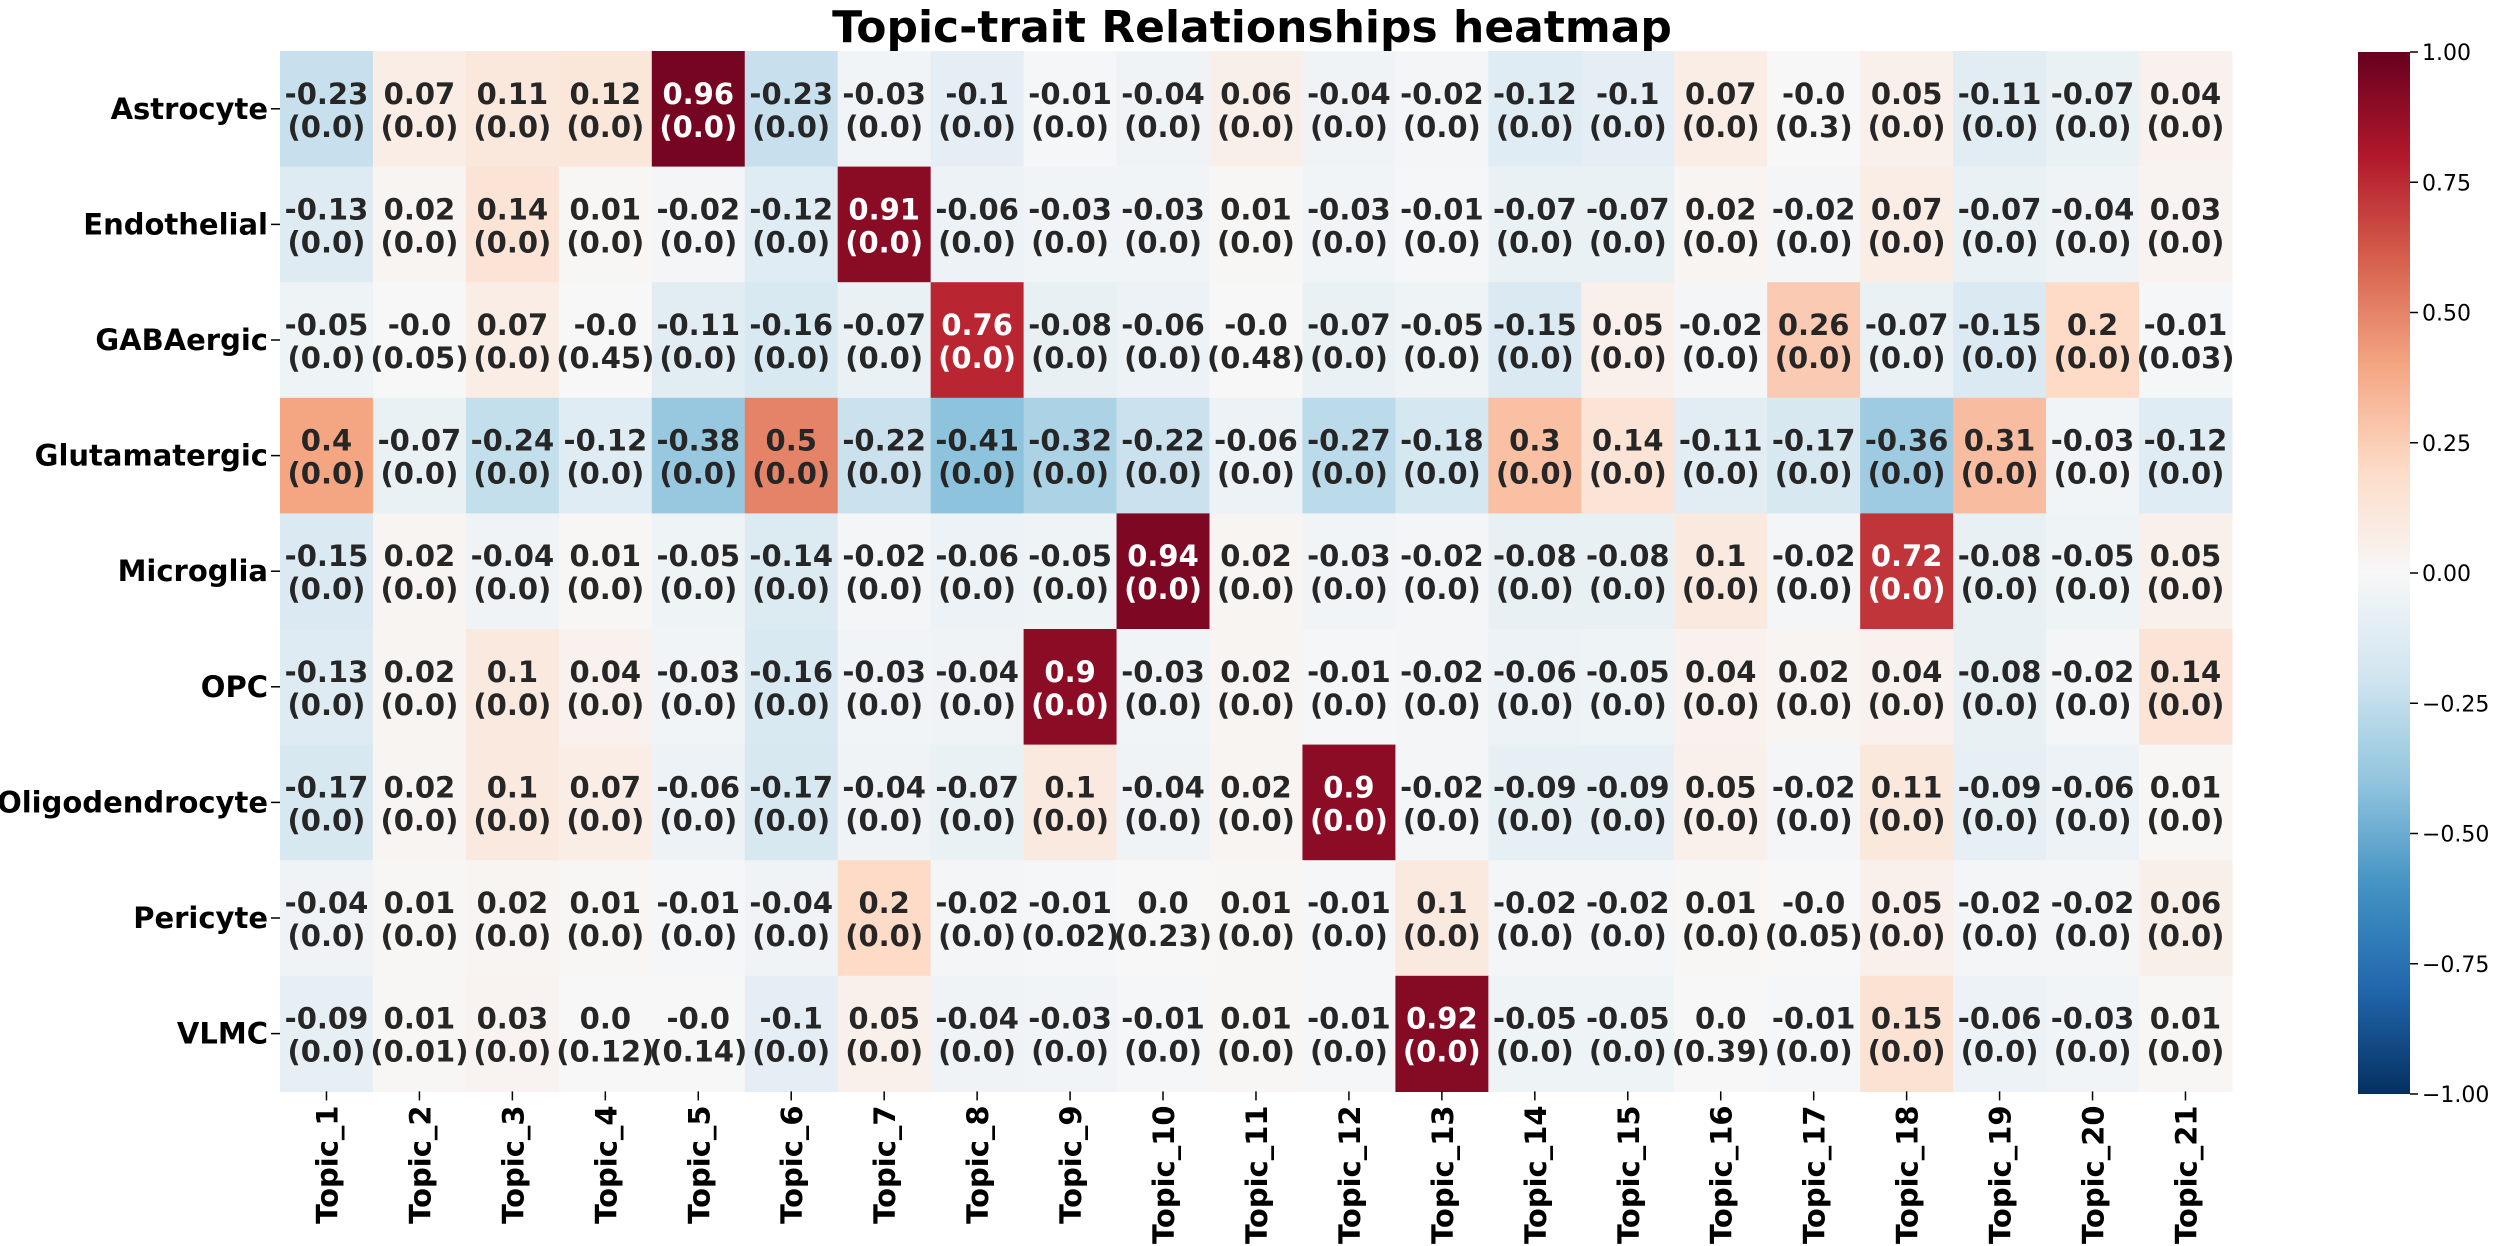 The image size is (2501, 1246). Describe the element at coordinates (193, 571) in the screenshot. I see `row-label: Microglia` at that location.